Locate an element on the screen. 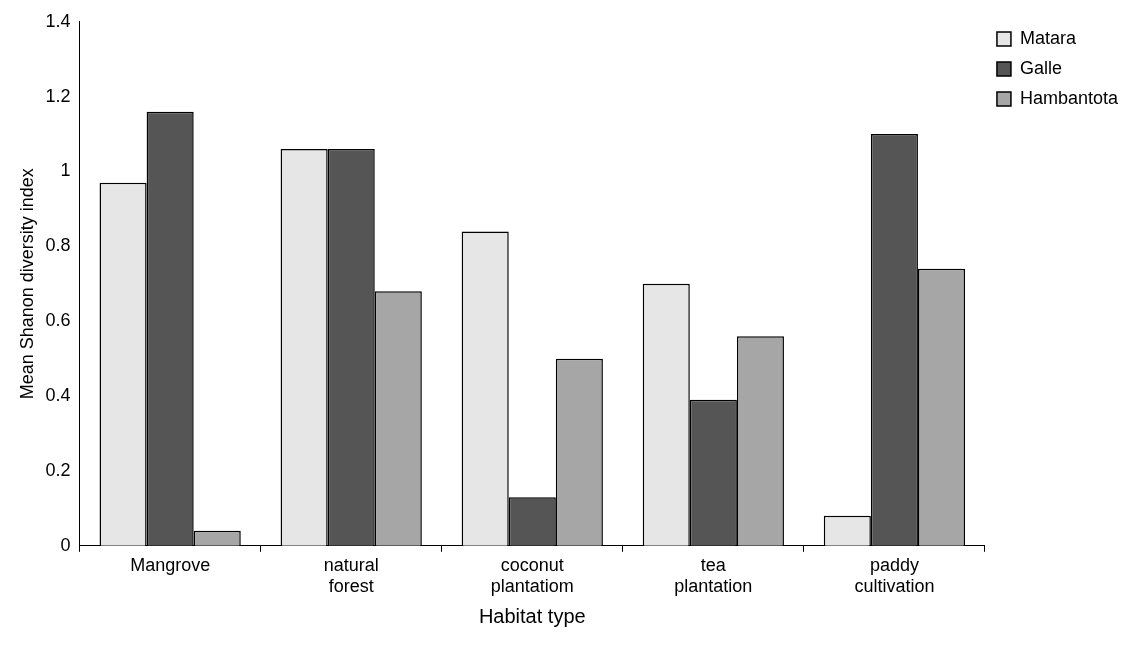 The image size is (1146, 651). x-tick-label: tea plantation is located at coordinates (713, 575).